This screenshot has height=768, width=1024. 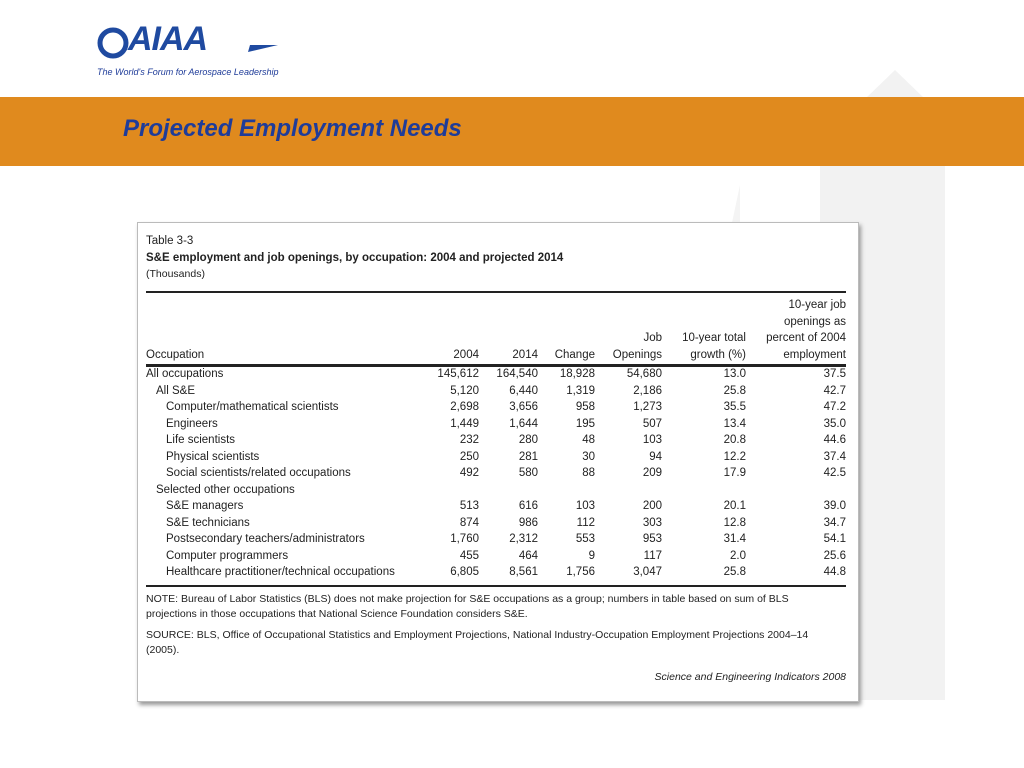 I want to click on logo-mark, so click(x=113, y=43).